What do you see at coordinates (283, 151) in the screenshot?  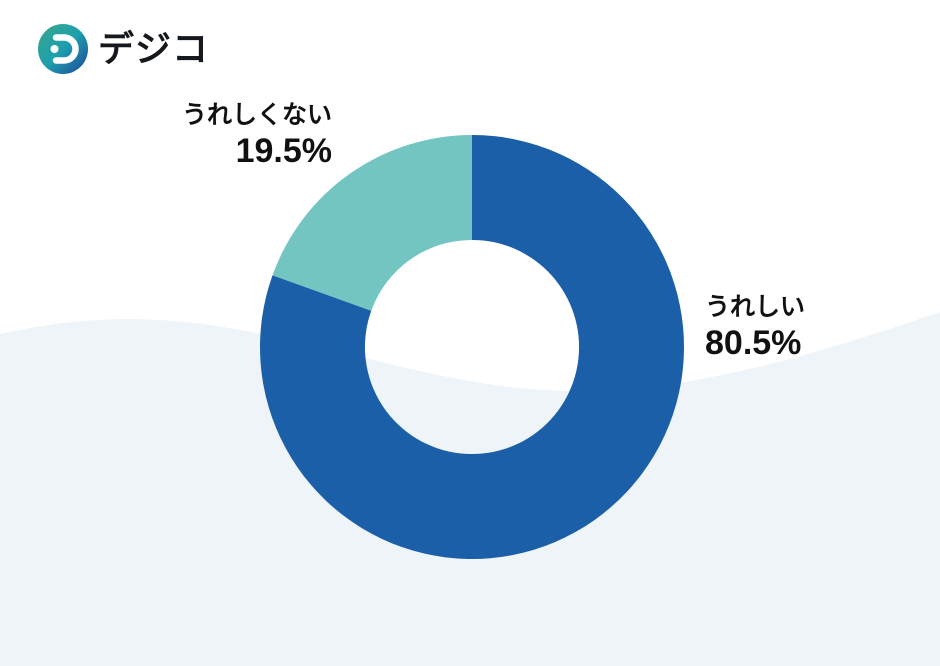 I see `not-happy-percent: 19.5%` at bounding box center [283, 151].